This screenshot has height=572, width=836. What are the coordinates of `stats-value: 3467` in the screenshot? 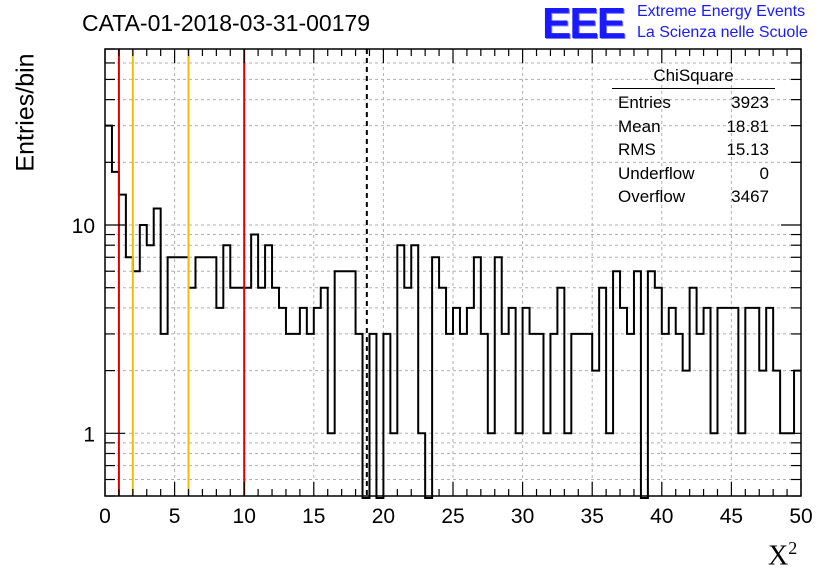 It's located at (750, 196).